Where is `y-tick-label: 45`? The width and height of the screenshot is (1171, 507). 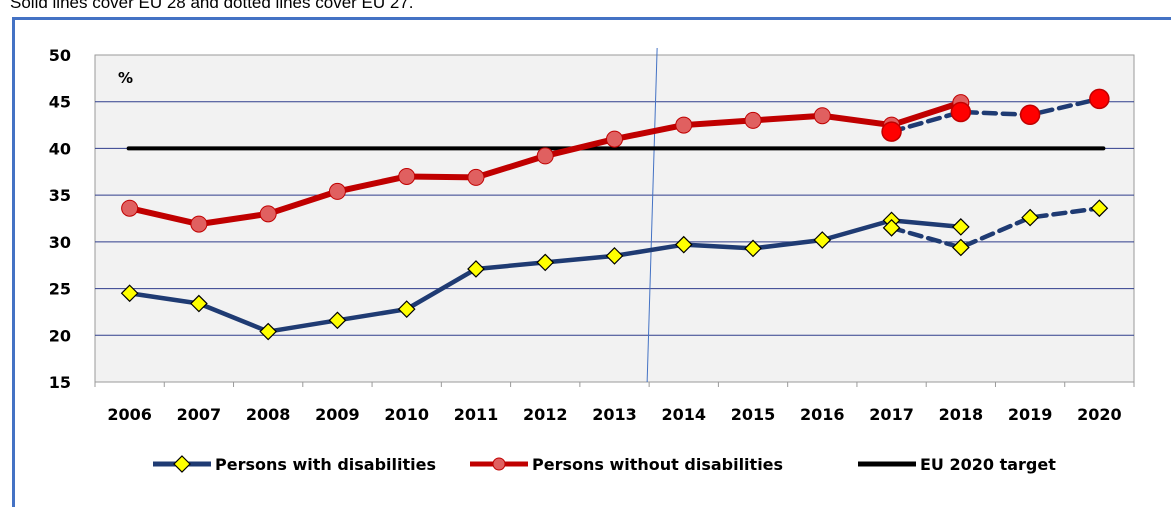 y-tick-label: 45 is located at coordinates (60, 102).